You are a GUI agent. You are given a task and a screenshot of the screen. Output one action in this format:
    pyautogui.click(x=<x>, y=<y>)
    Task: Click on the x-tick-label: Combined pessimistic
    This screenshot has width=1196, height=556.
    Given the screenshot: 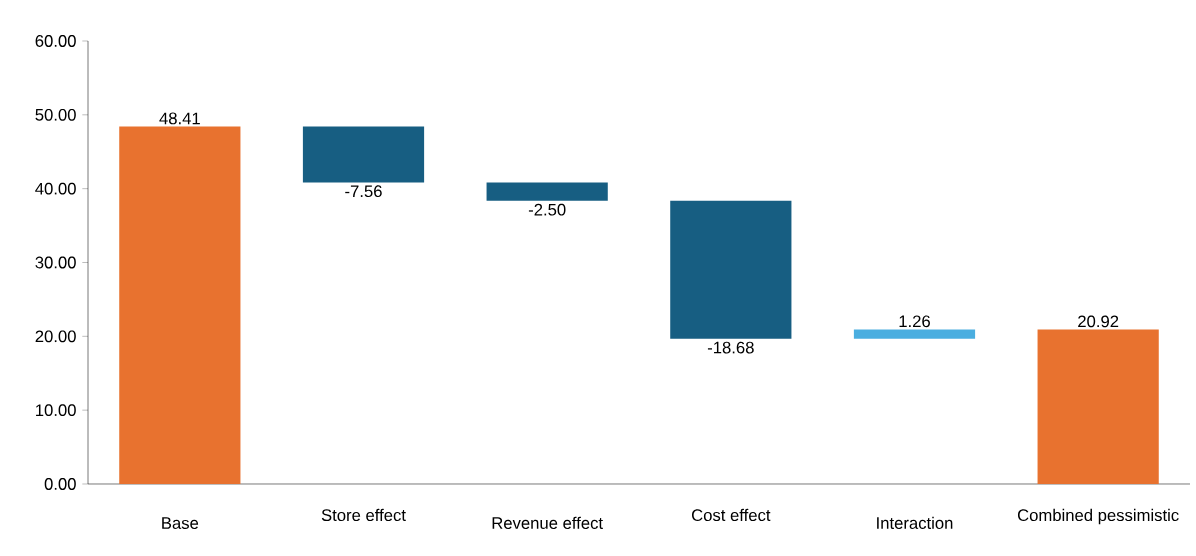 What is the action you would take?
    pyautogui.click(x=1098, y=516)
    